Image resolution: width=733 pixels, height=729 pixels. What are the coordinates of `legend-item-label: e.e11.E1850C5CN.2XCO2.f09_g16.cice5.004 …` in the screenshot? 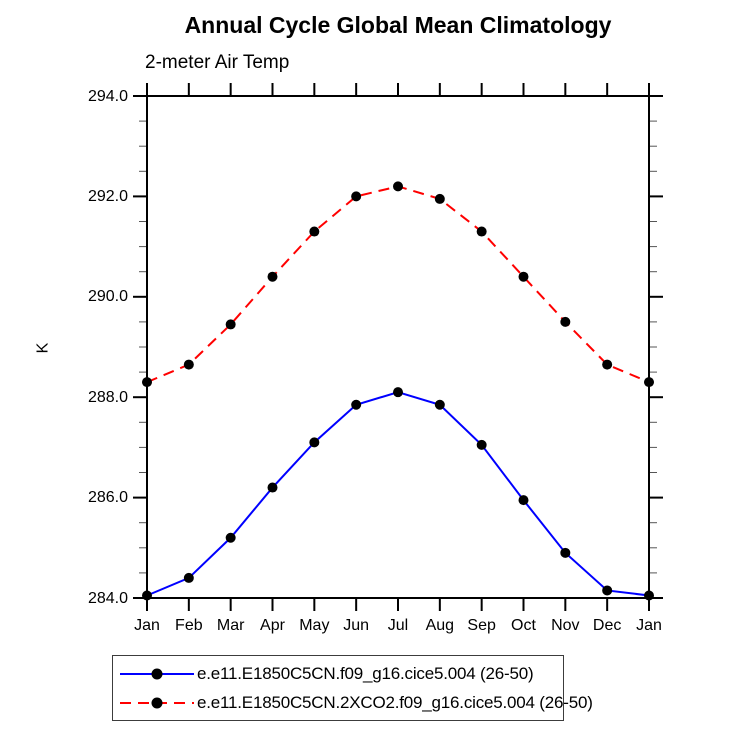 It's located at (395, 702).